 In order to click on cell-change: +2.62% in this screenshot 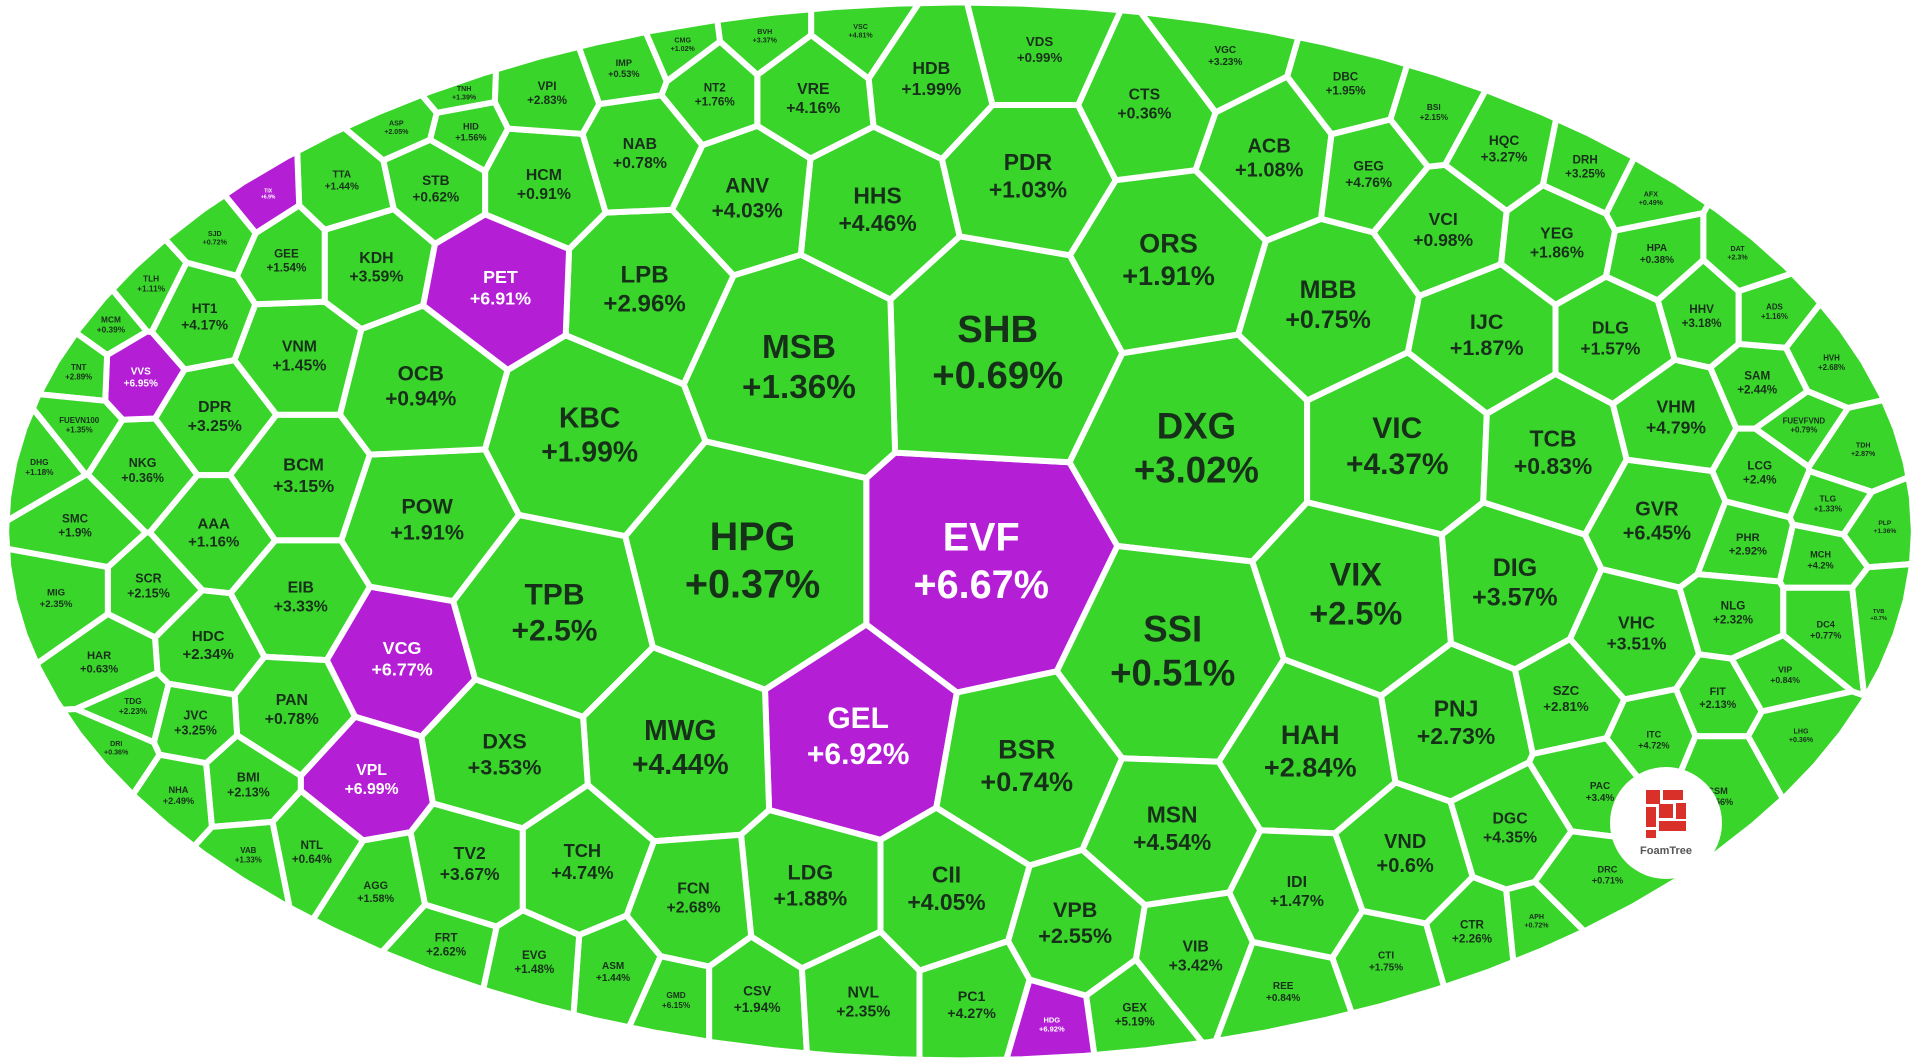, I will do `click(446, 951)`.